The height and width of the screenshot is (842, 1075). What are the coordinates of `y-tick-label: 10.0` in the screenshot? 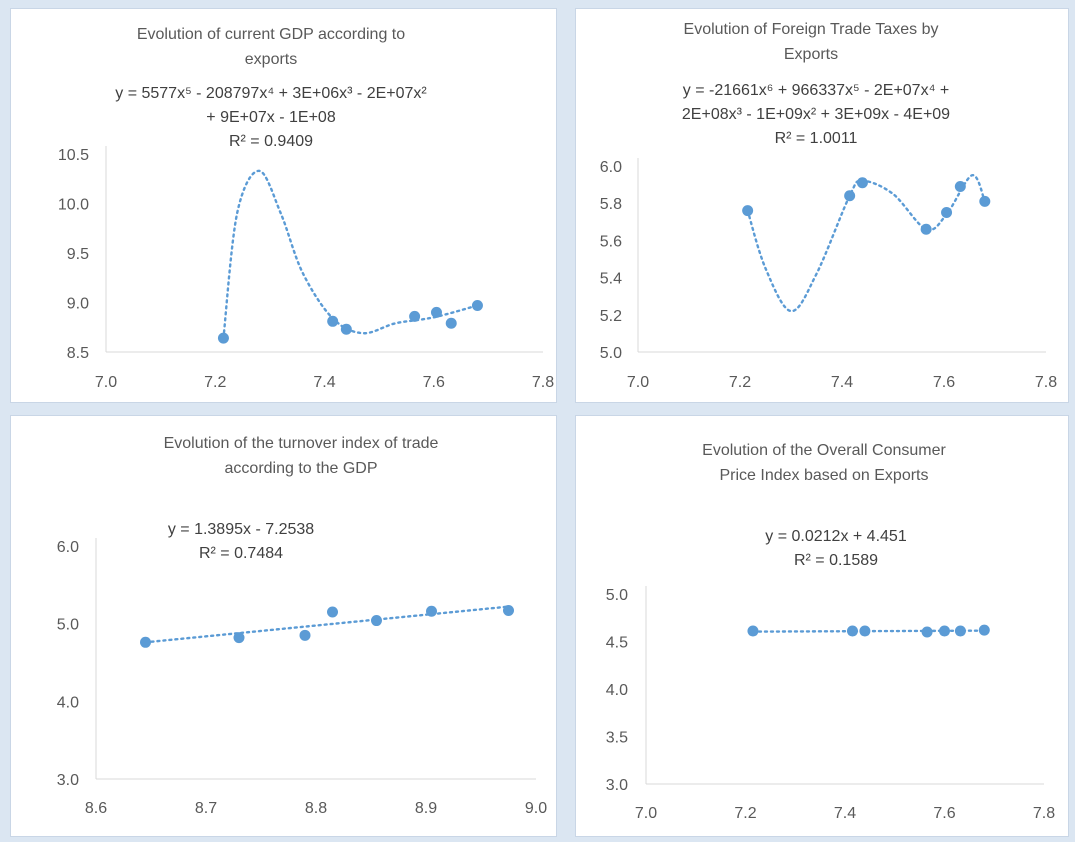 It's located at (73, 205).